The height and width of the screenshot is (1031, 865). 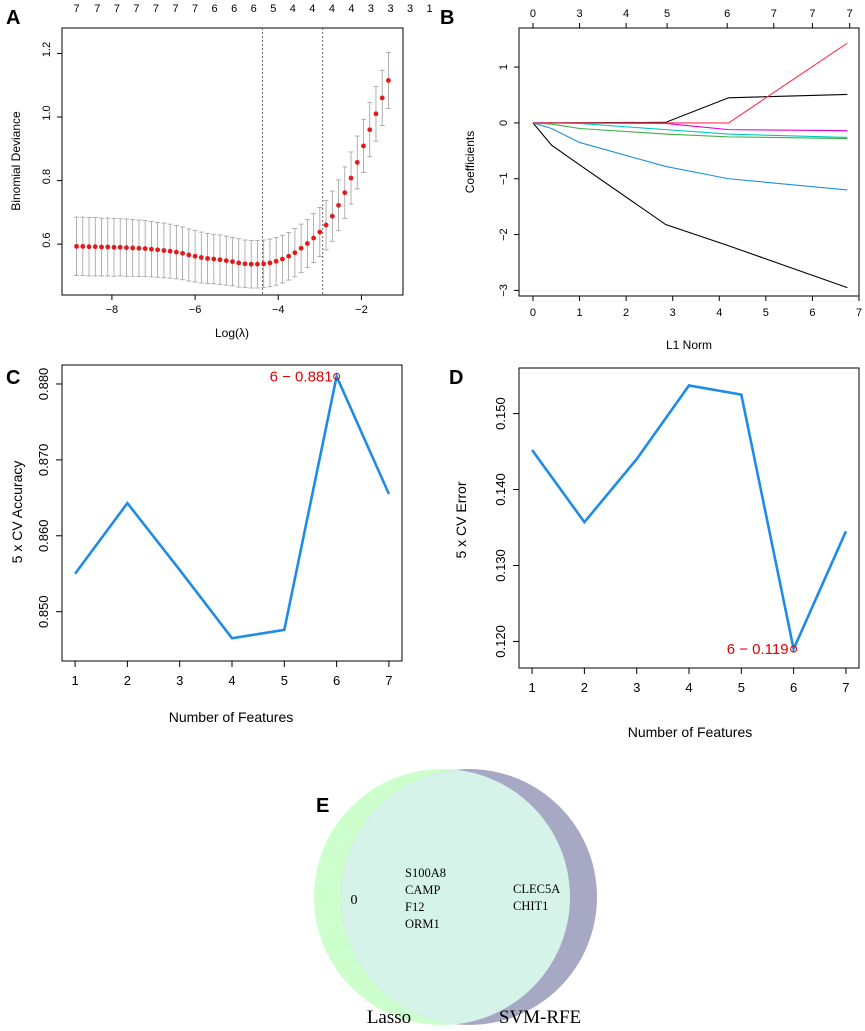 What do you see at coordinates (741, 687) in the screenshot?
I see `panel-d-x-tick-label: 5` at bounding box center [741, 687].